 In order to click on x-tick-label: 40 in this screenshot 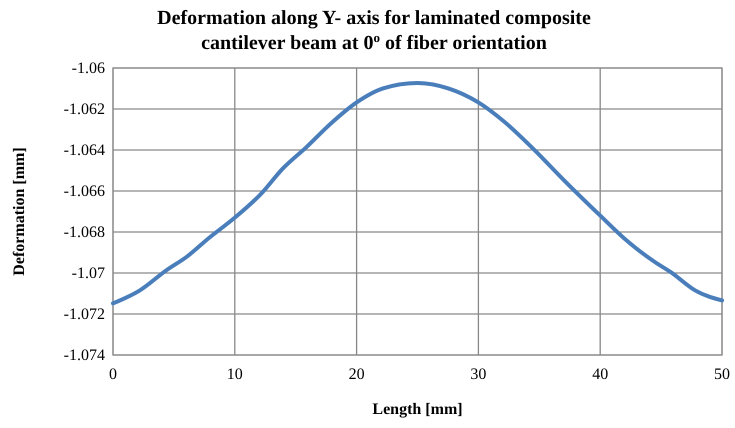, I will do `click(600, 374)`.